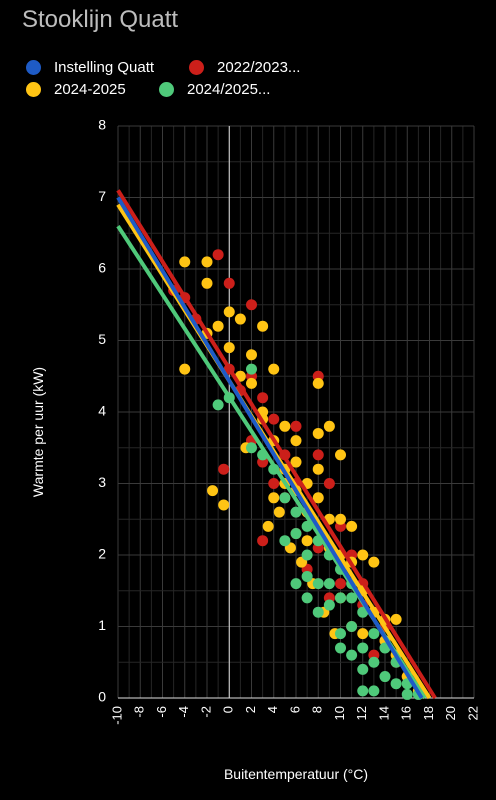  Describe the element at coordinates (205, 712) in the screenshot. I see `x-tick-label: -2` at that location.